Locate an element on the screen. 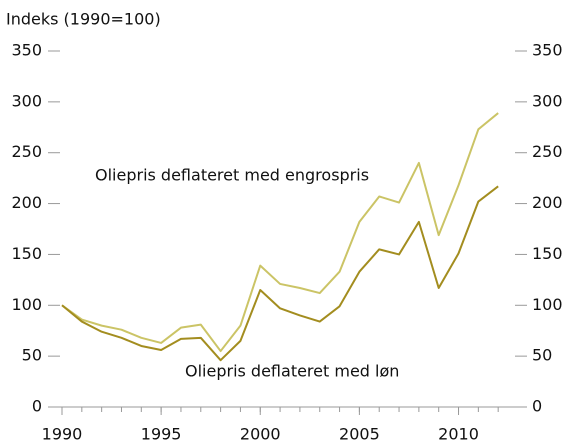 The width and height of the screenshot is (568, 443). y2-tick-label: 0 is located at coordinates (537, 406).